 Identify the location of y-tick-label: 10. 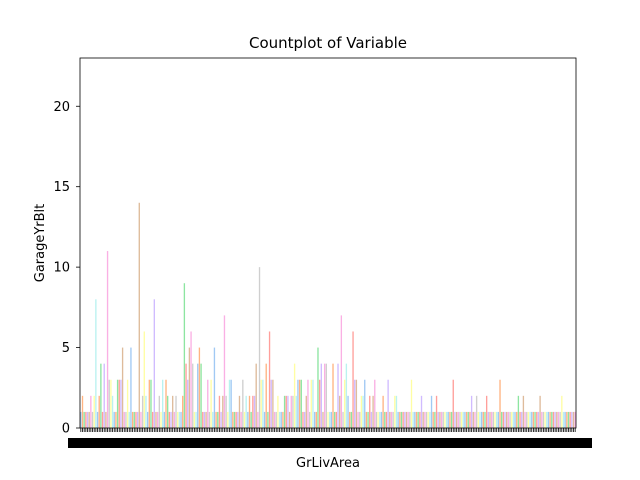
(61, 268).